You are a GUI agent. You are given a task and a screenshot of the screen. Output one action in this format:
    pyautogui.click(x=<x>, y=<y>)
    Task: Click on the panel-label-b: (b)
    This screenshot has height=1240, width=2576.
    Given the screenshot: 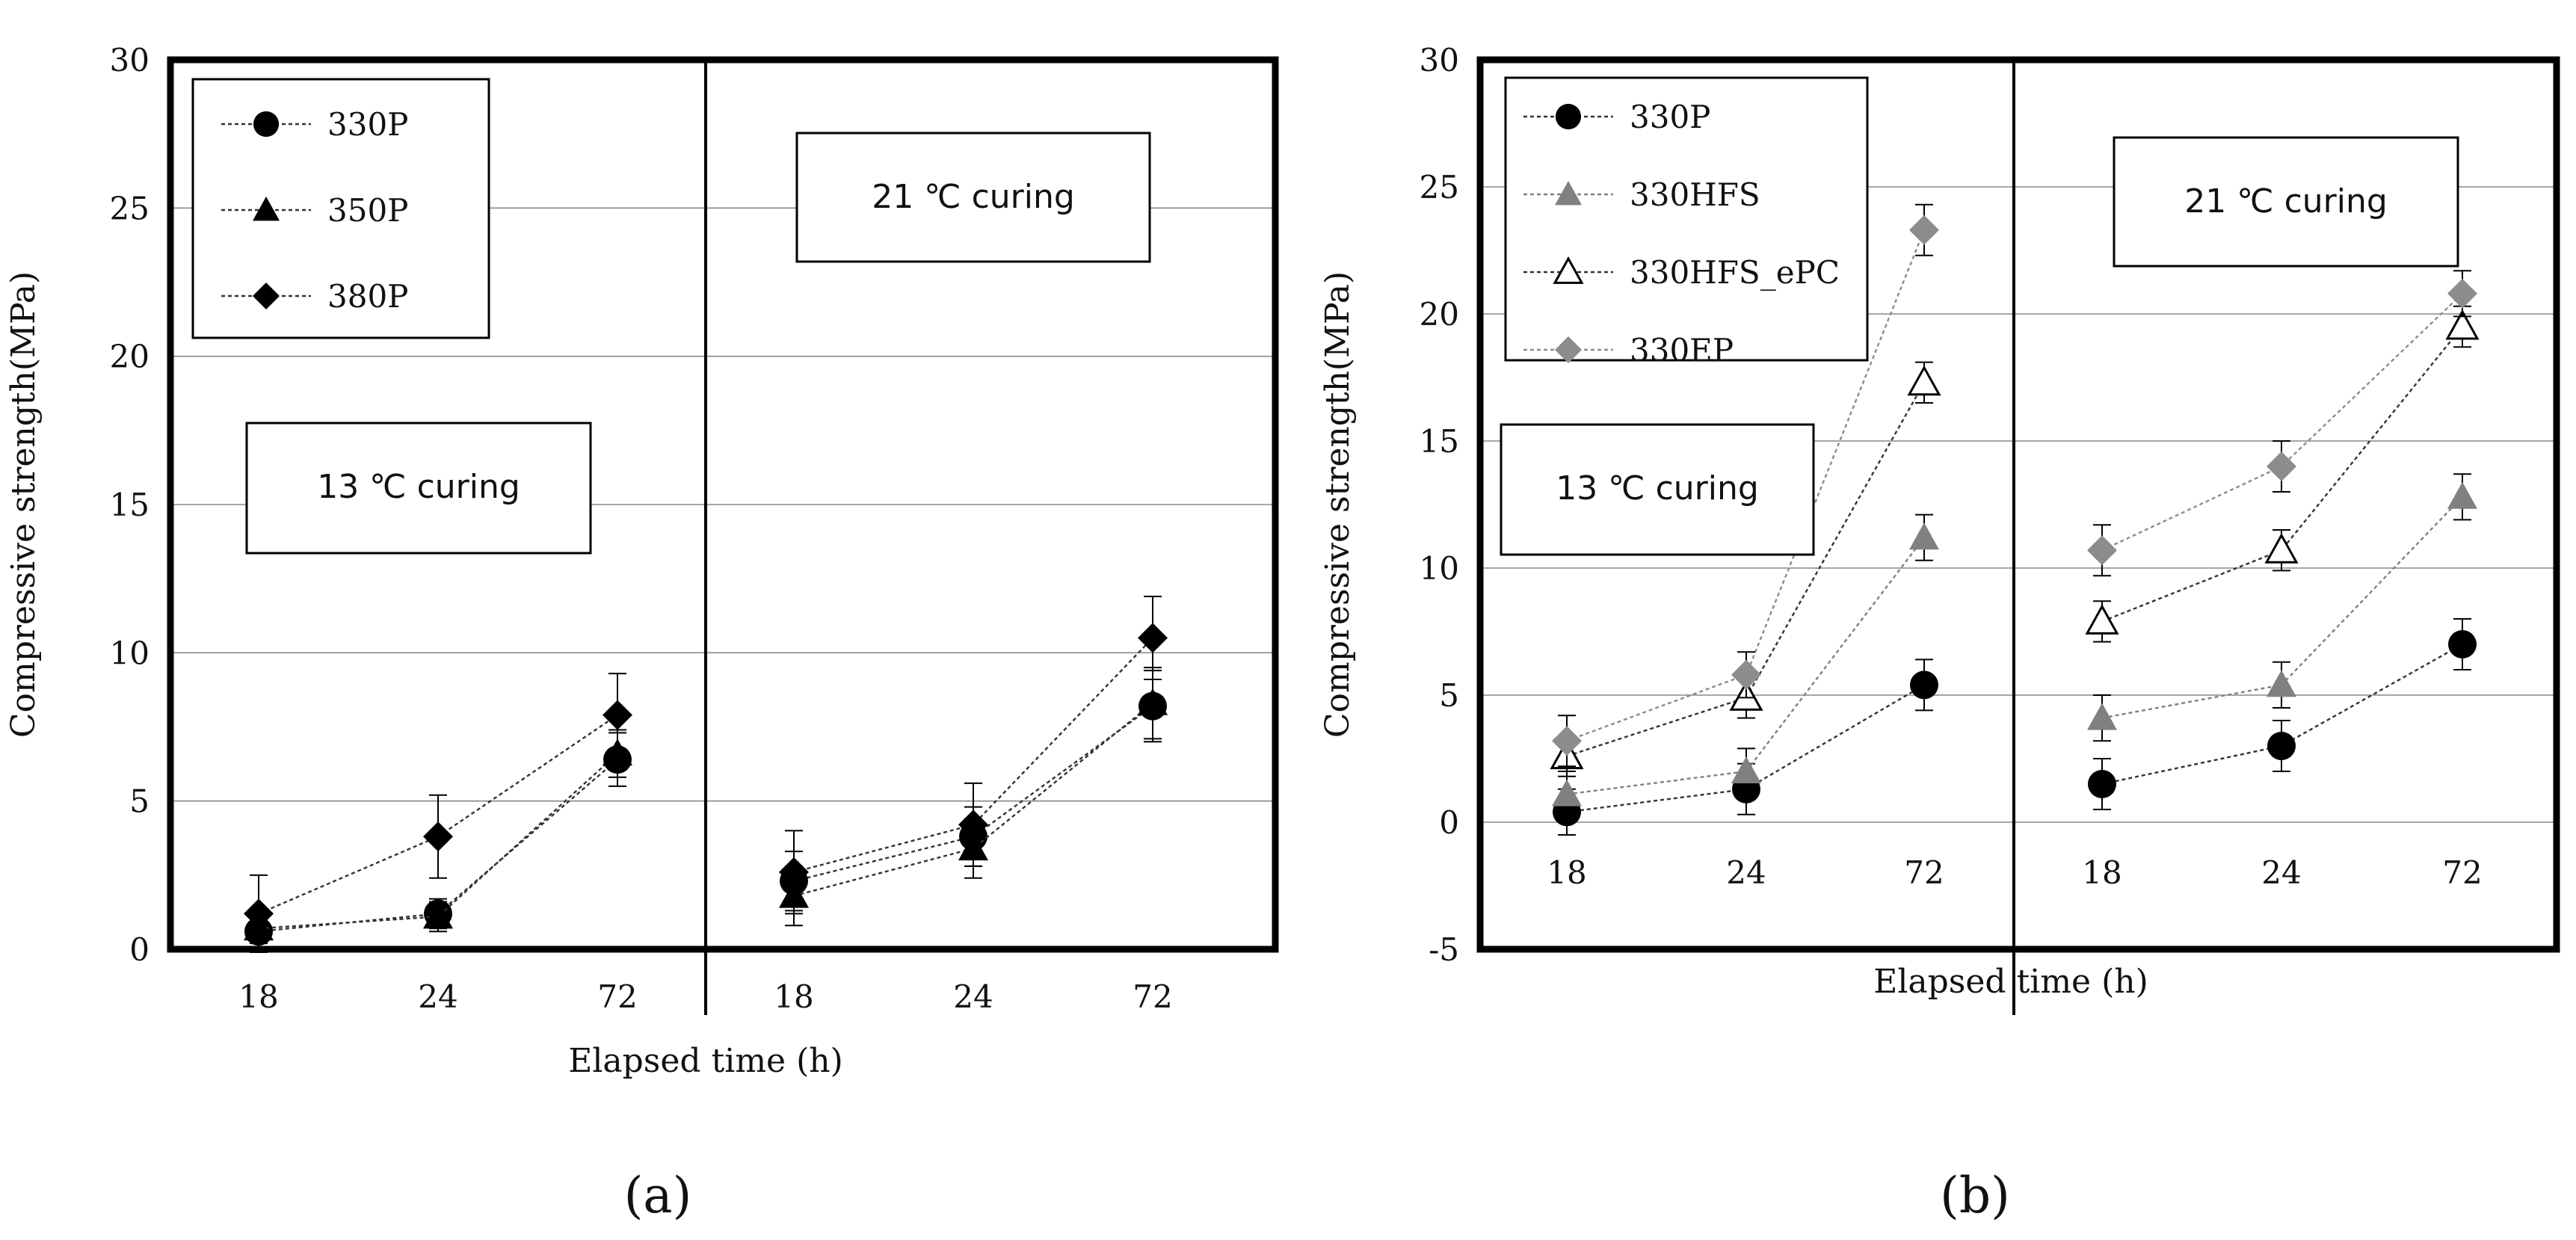 What is the action you would take?
    pyautogui.click(x=1975, y=1195)
    